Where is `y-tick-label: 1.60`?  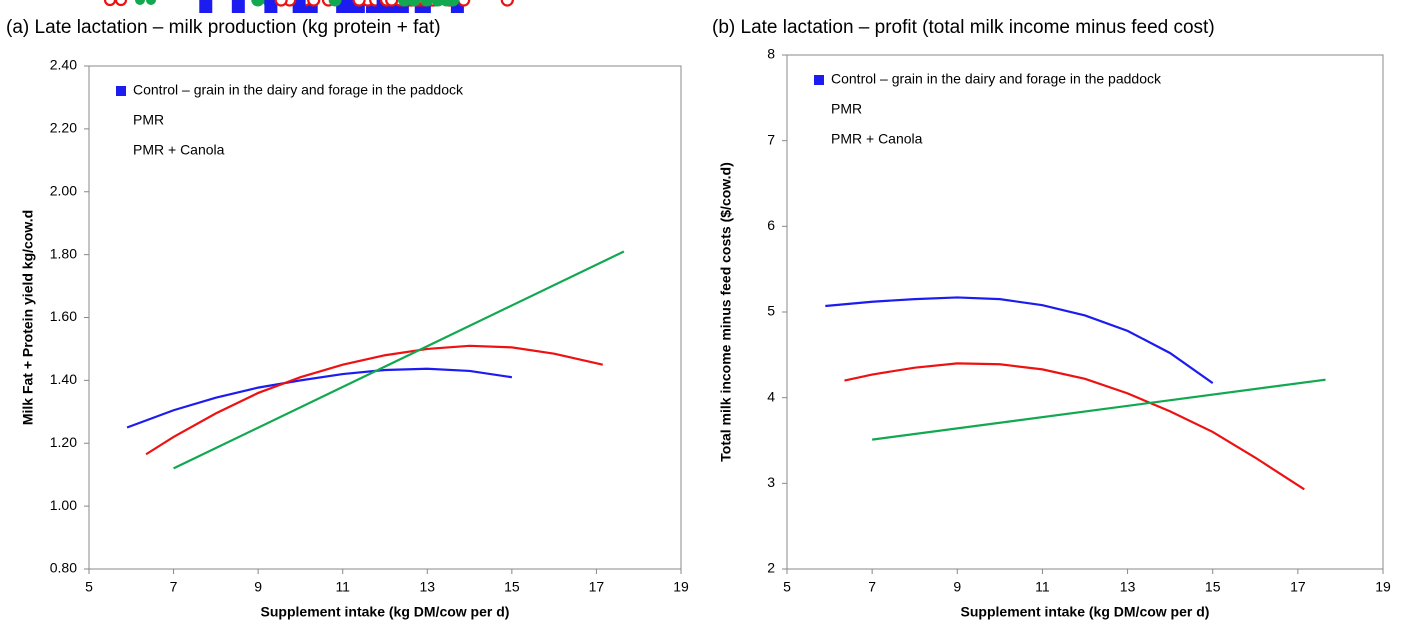 y-tick-label: 1.60 is located at coordinates (63, 316).